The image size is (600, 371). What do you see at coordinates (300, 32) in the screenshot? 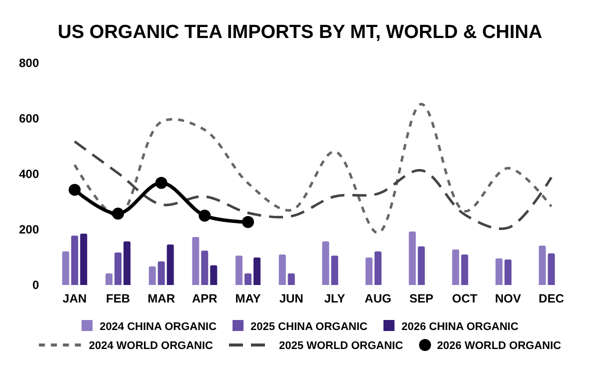
I see `chart-title: US ORGANIC TEA IMPORTS BY MT, WORLD & CHINA` at bounding box center [300, 32].